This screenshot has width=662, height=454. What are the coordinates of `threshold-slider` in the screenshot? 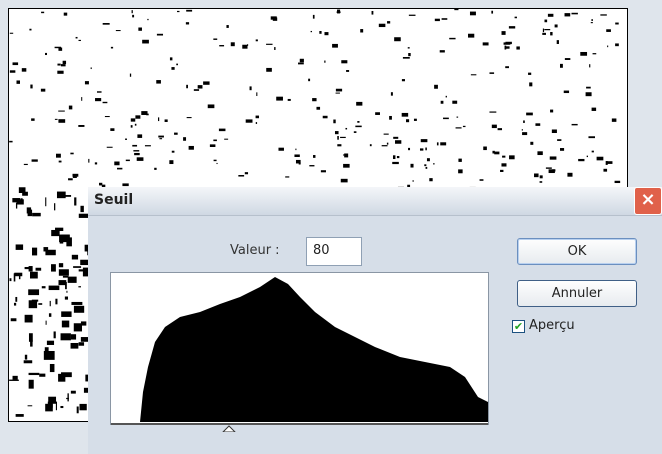 It's located at (229, 428).